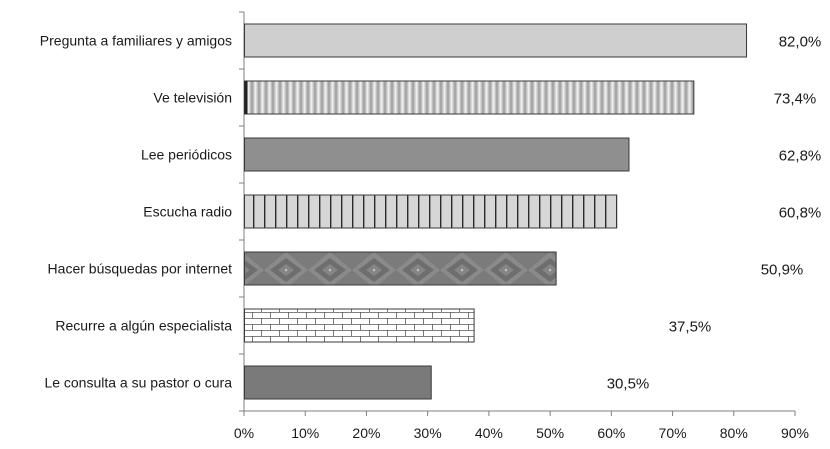 The width and height of the screenshot is (830, 449). What do you see at coordinates (673, 433) in the screenshot?
I see `x-tick-label: 70%` at bounding box center [673, 433].